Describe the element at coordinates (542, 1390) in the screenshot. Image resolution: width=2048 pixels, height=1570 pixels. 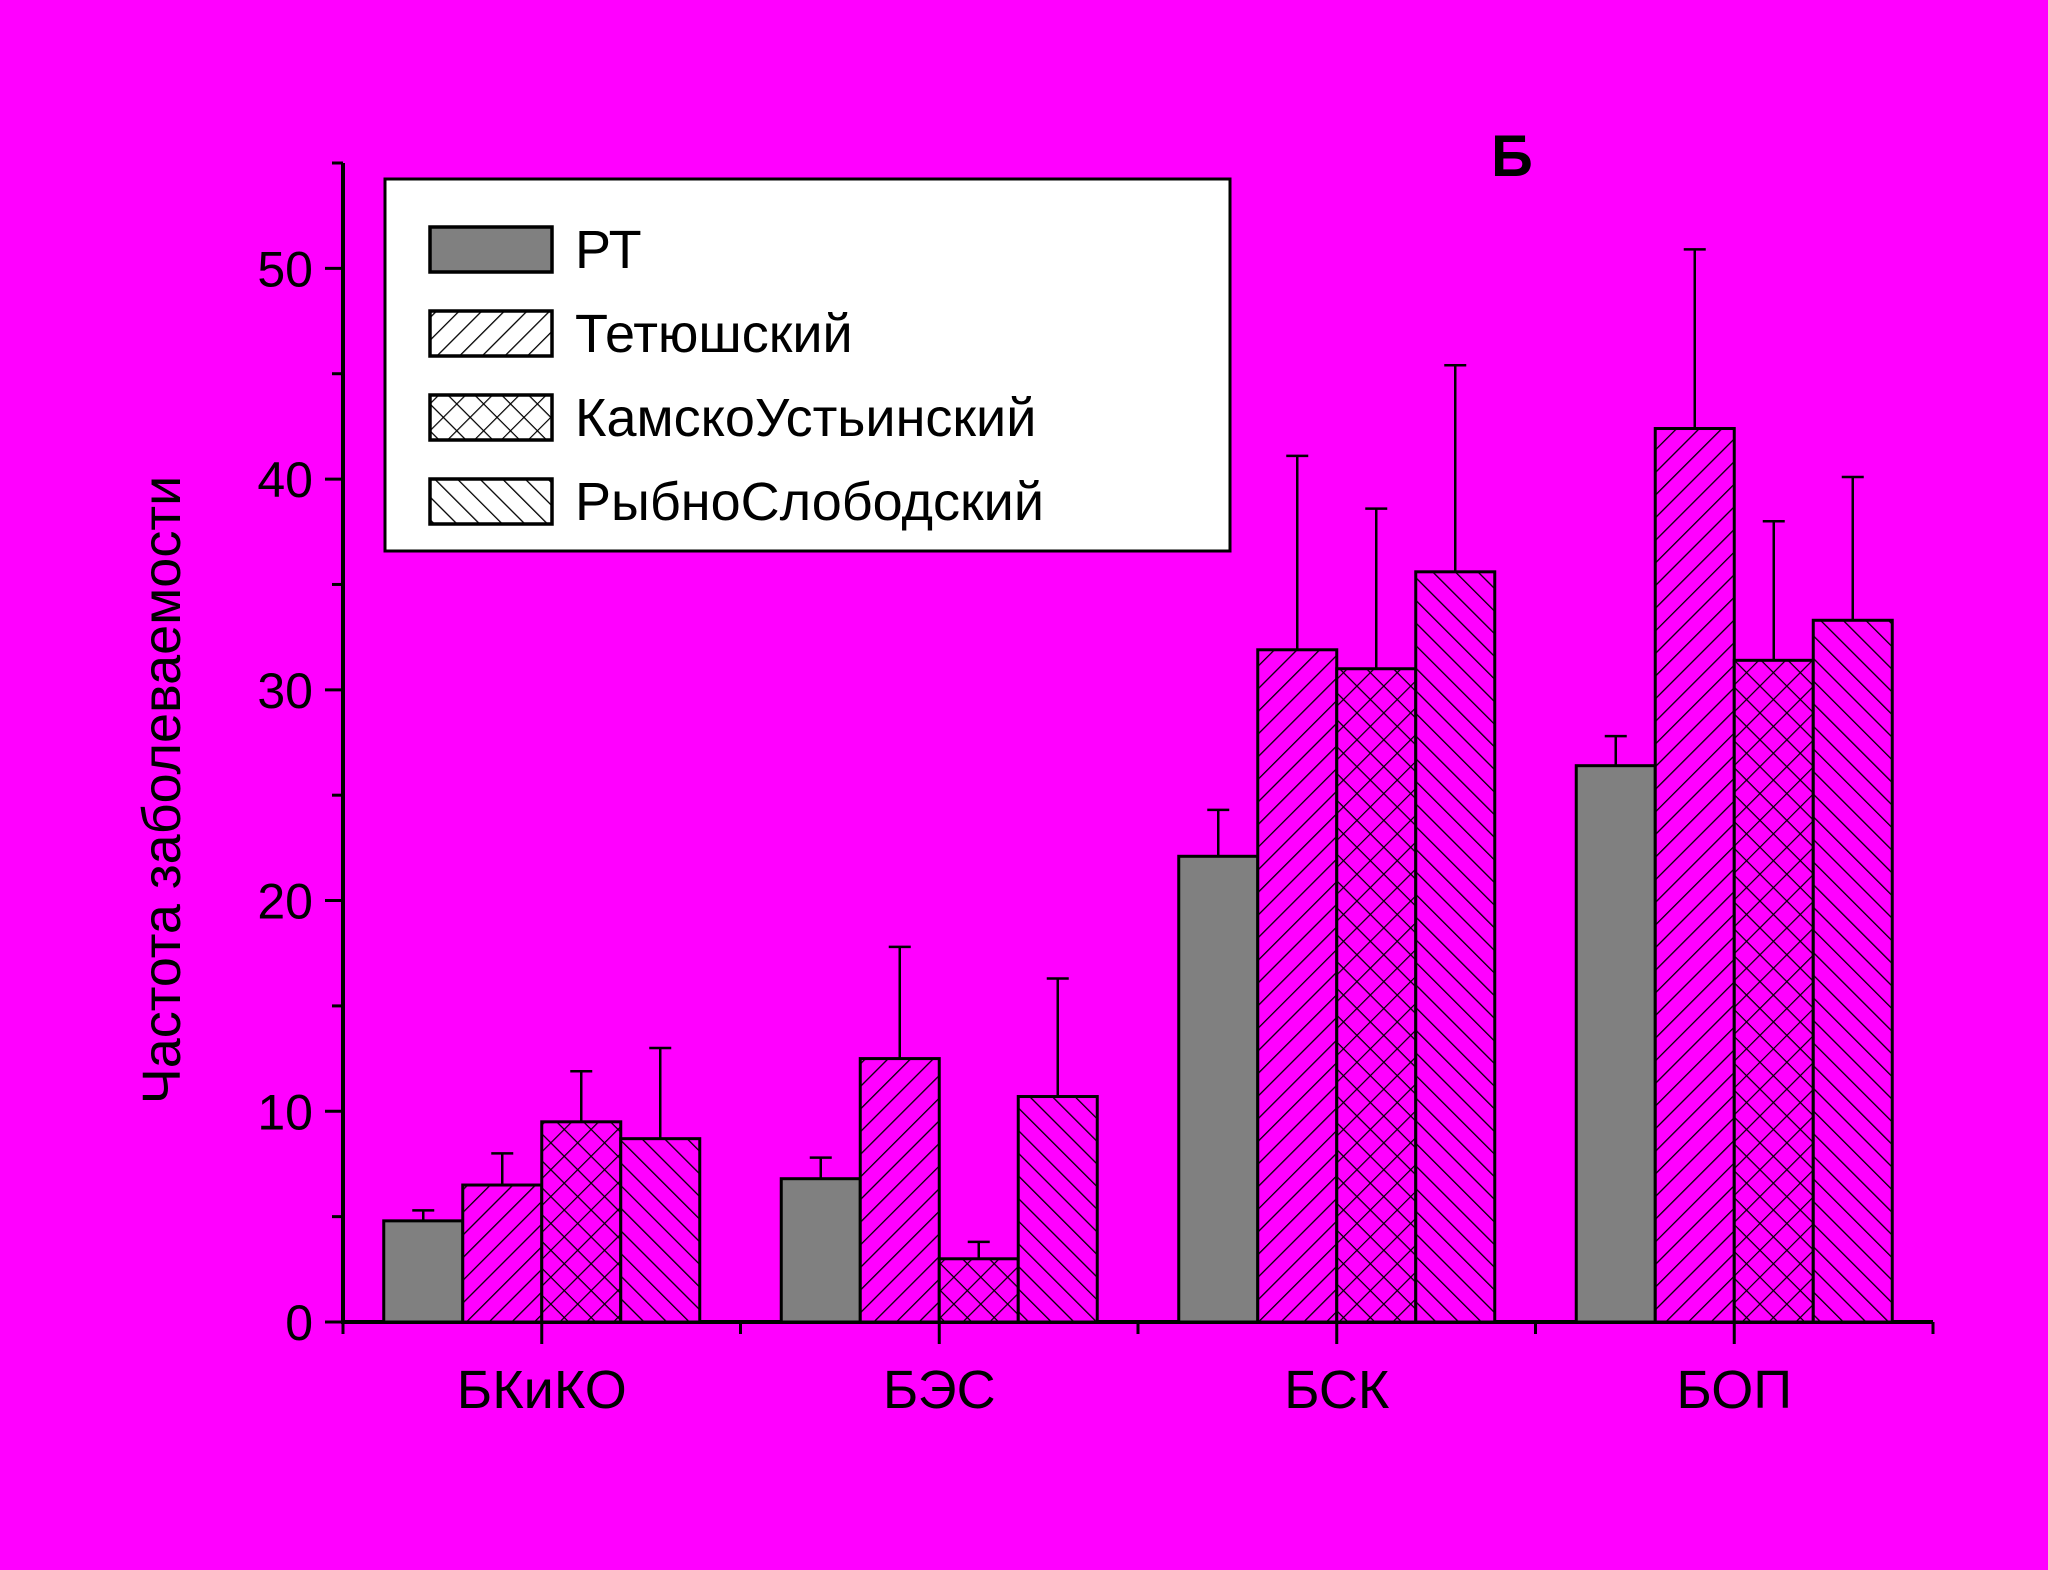
I see `x-tick-label: БКиКО` at that location.